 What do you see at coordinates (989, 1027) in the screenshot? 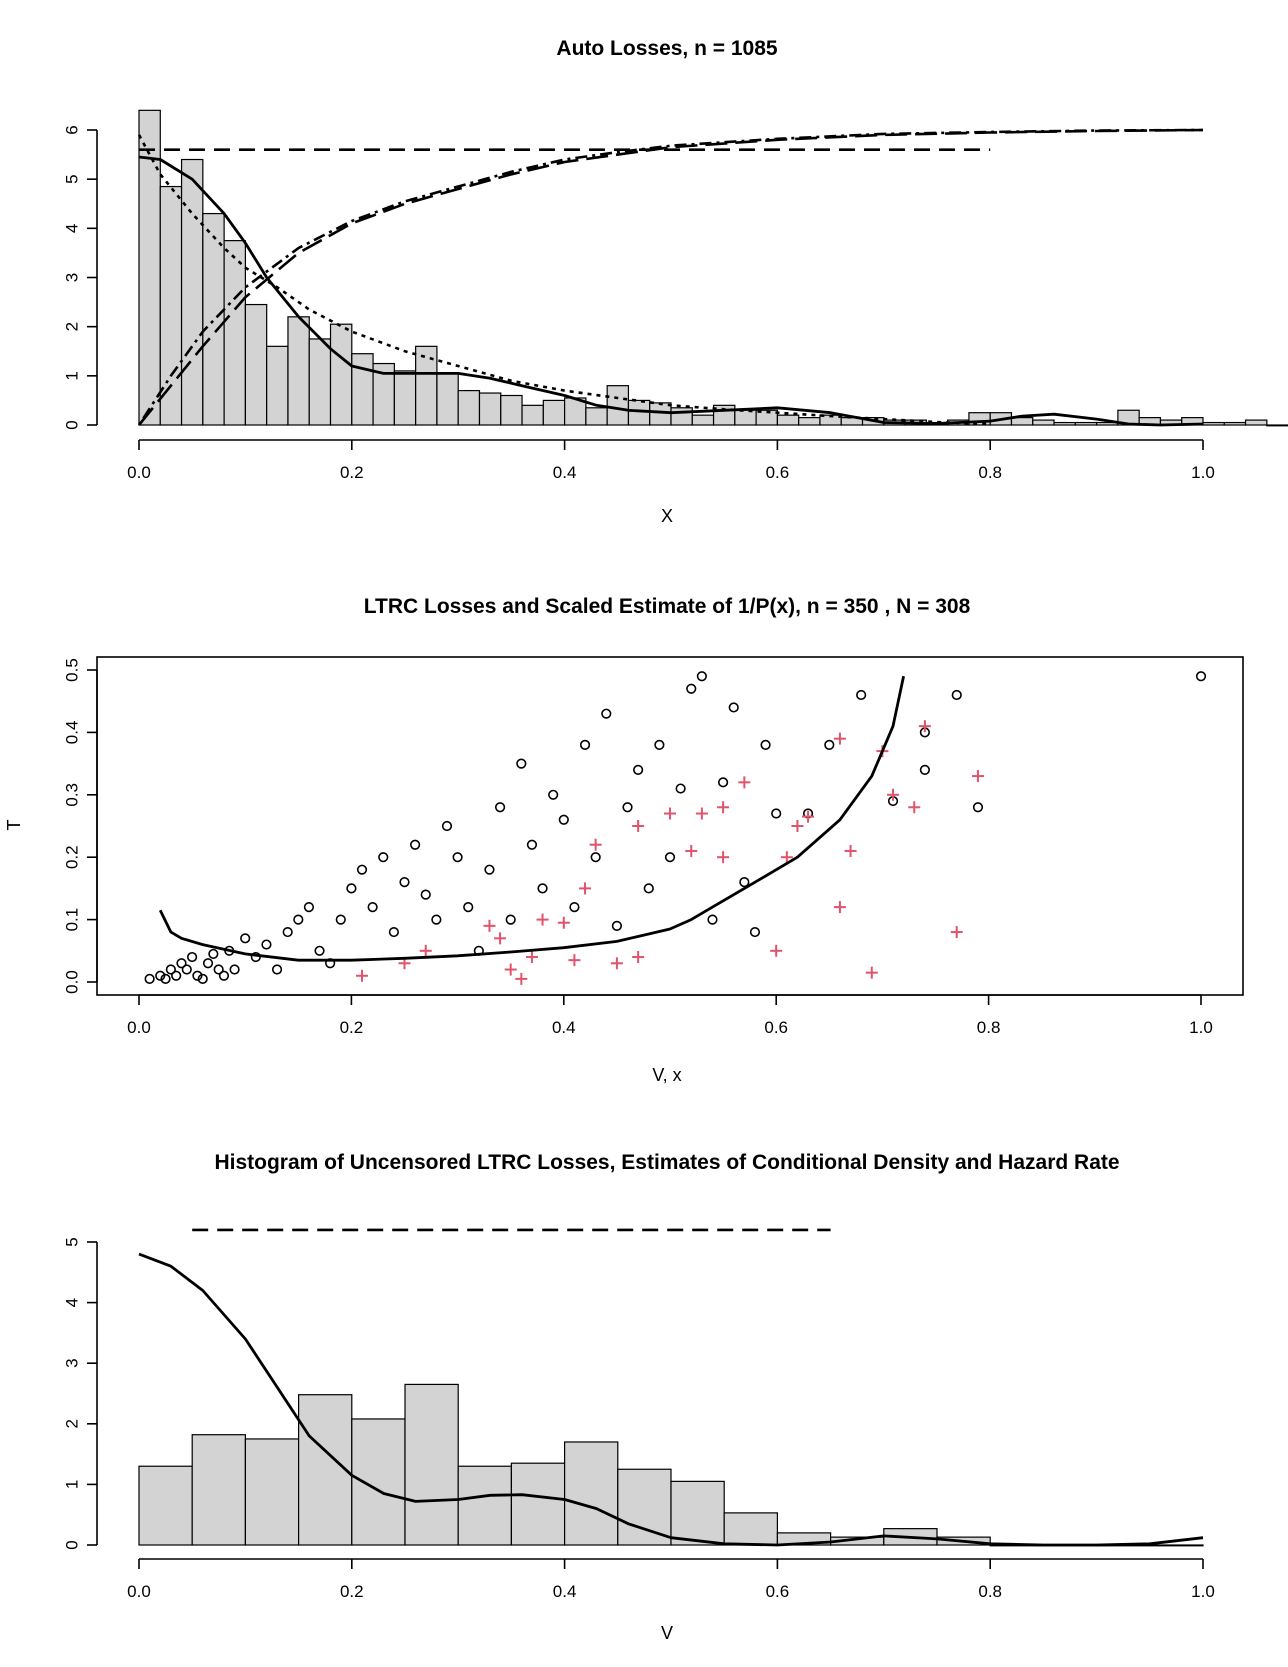
I see `x-tick-label: 0.8` at bounding box center [989, 1027].